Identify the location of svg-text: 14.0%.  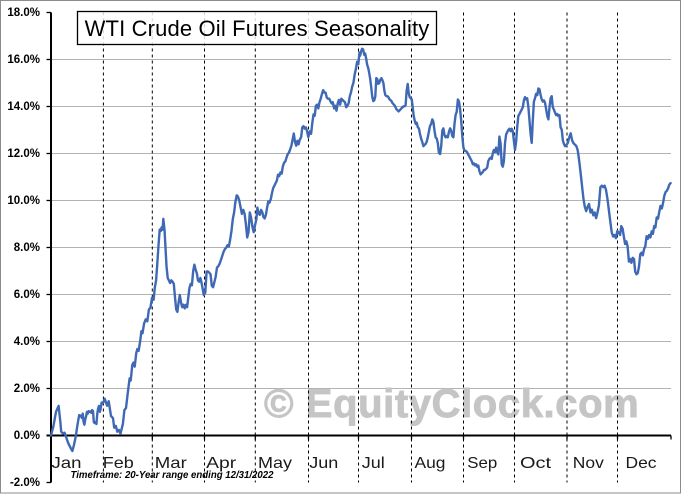
(23, 107).